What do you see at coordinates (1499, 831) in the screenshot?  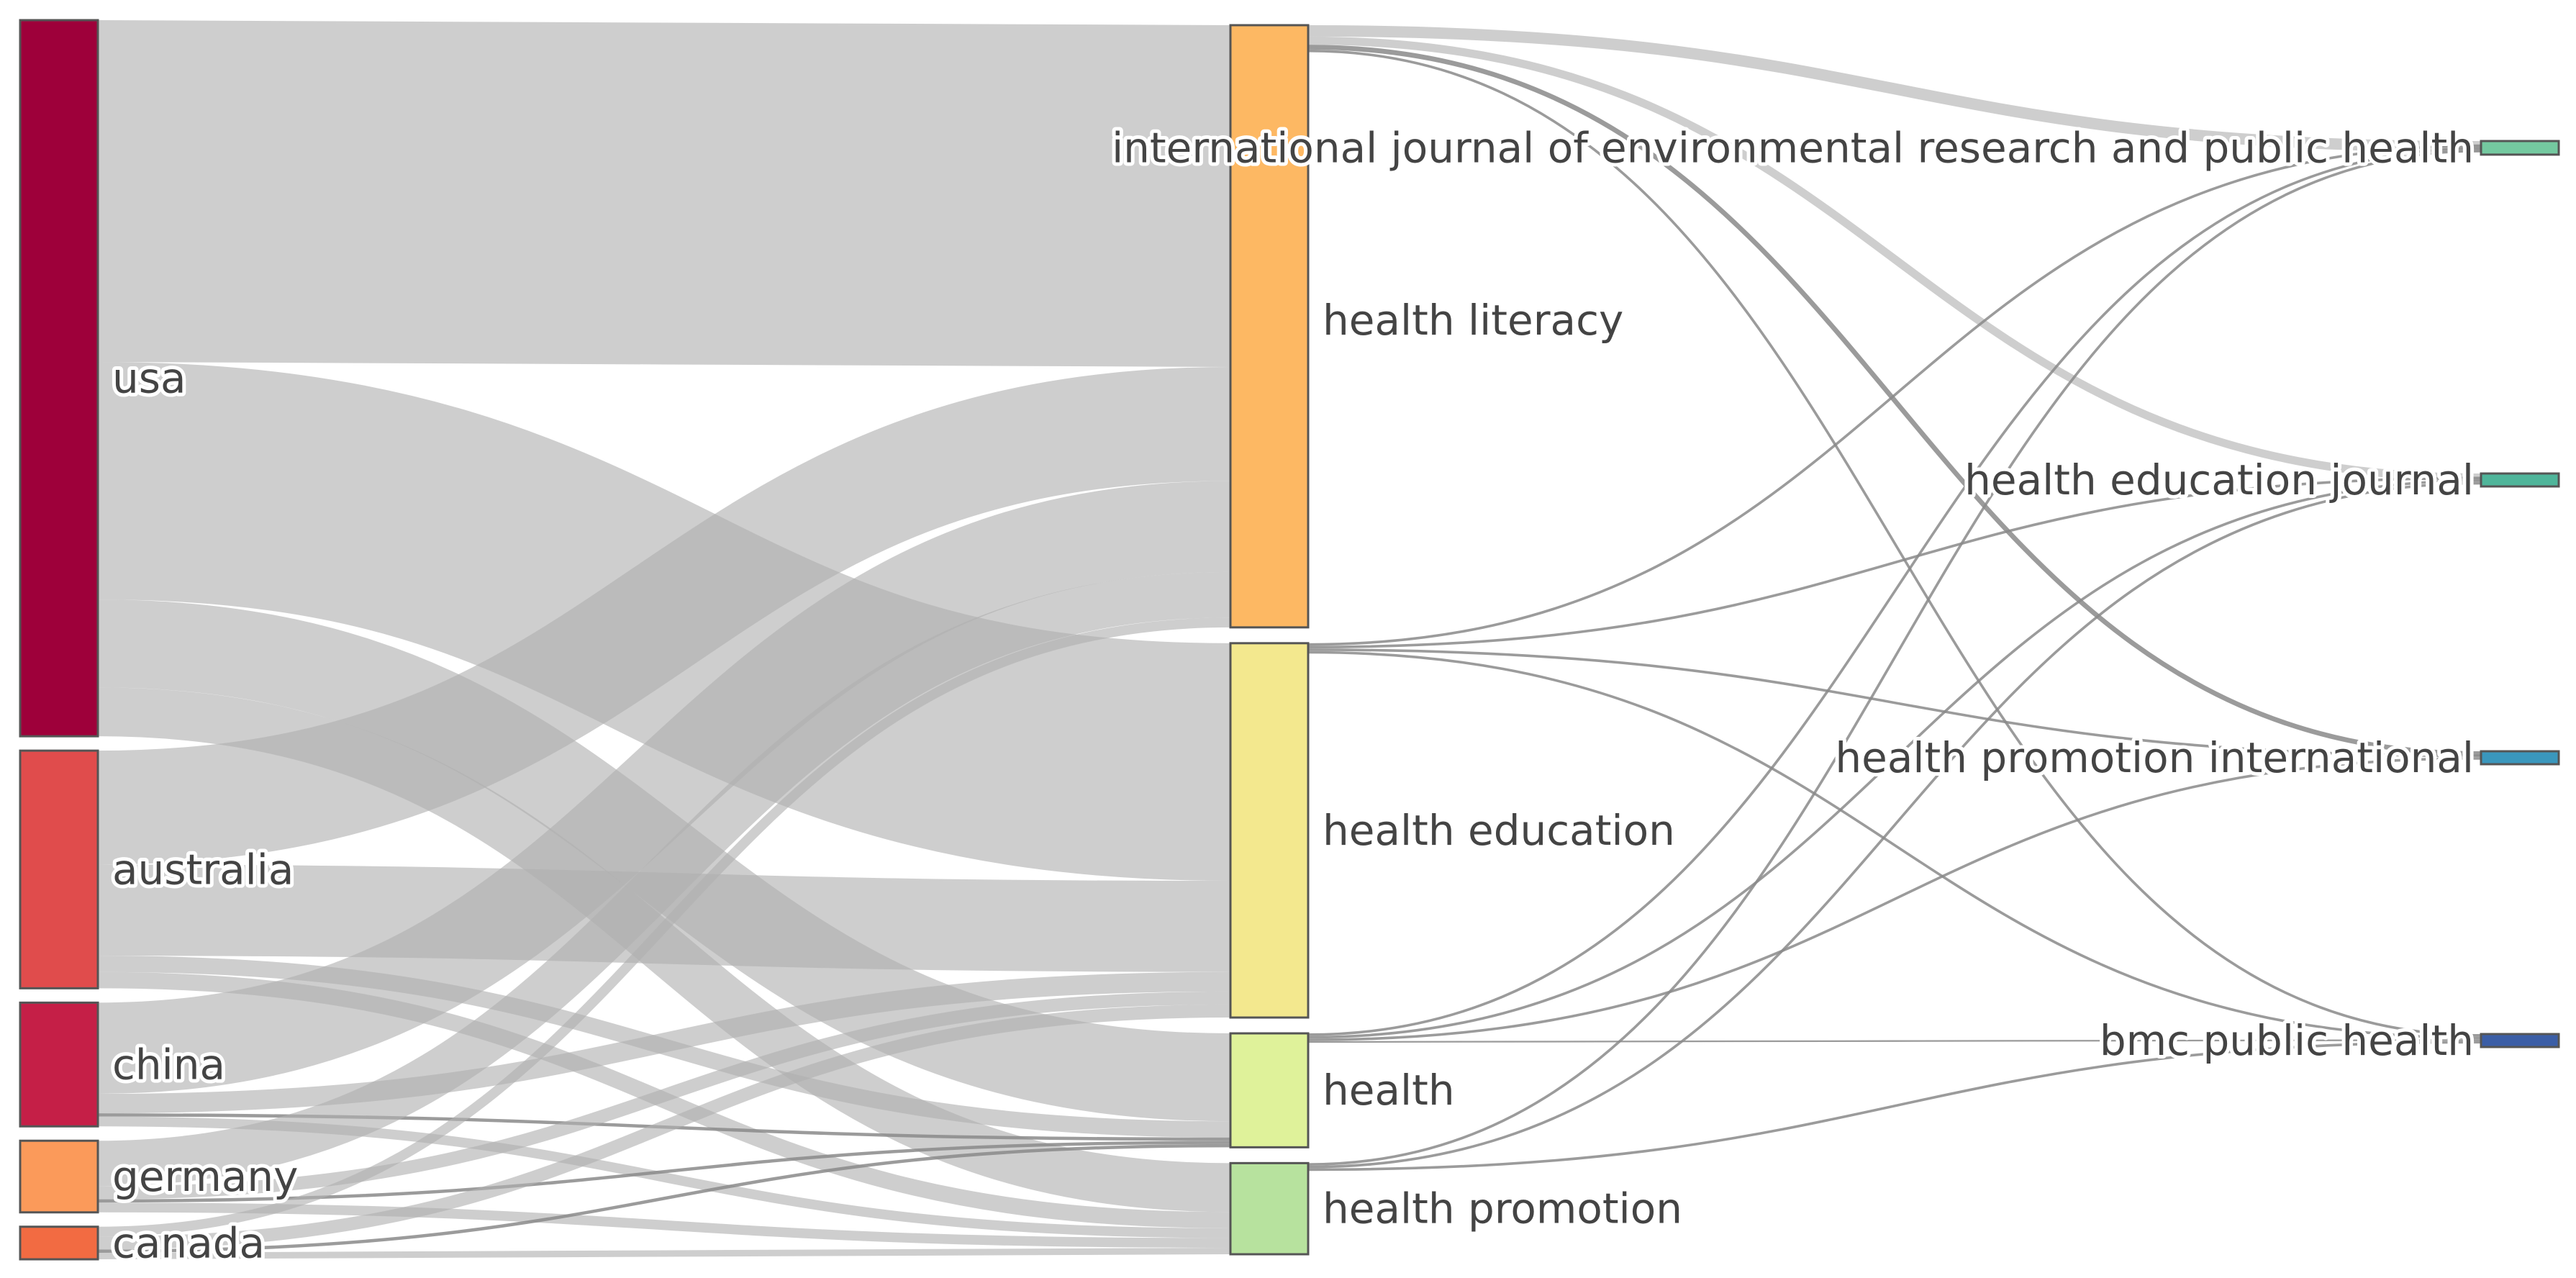 I see `node-label-health_education: health education` at bounding box center [1499, 831].